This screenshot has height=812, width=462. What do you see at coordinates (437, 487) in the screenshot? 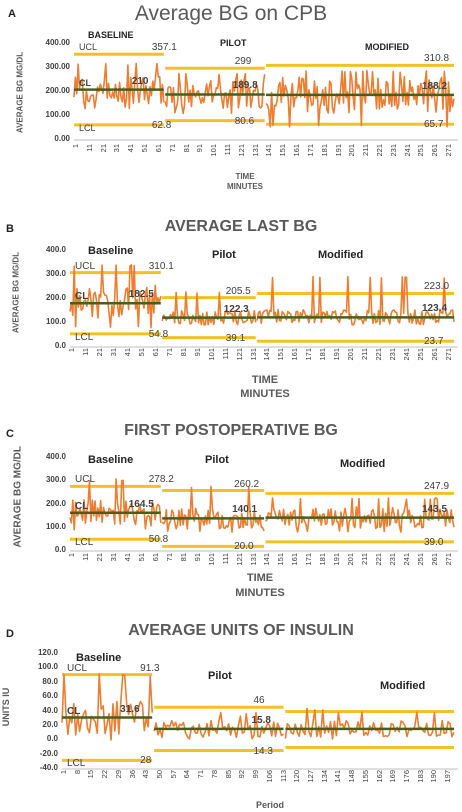
I see `ucl-value-label: 247.9` at bounding box center [437, 487].